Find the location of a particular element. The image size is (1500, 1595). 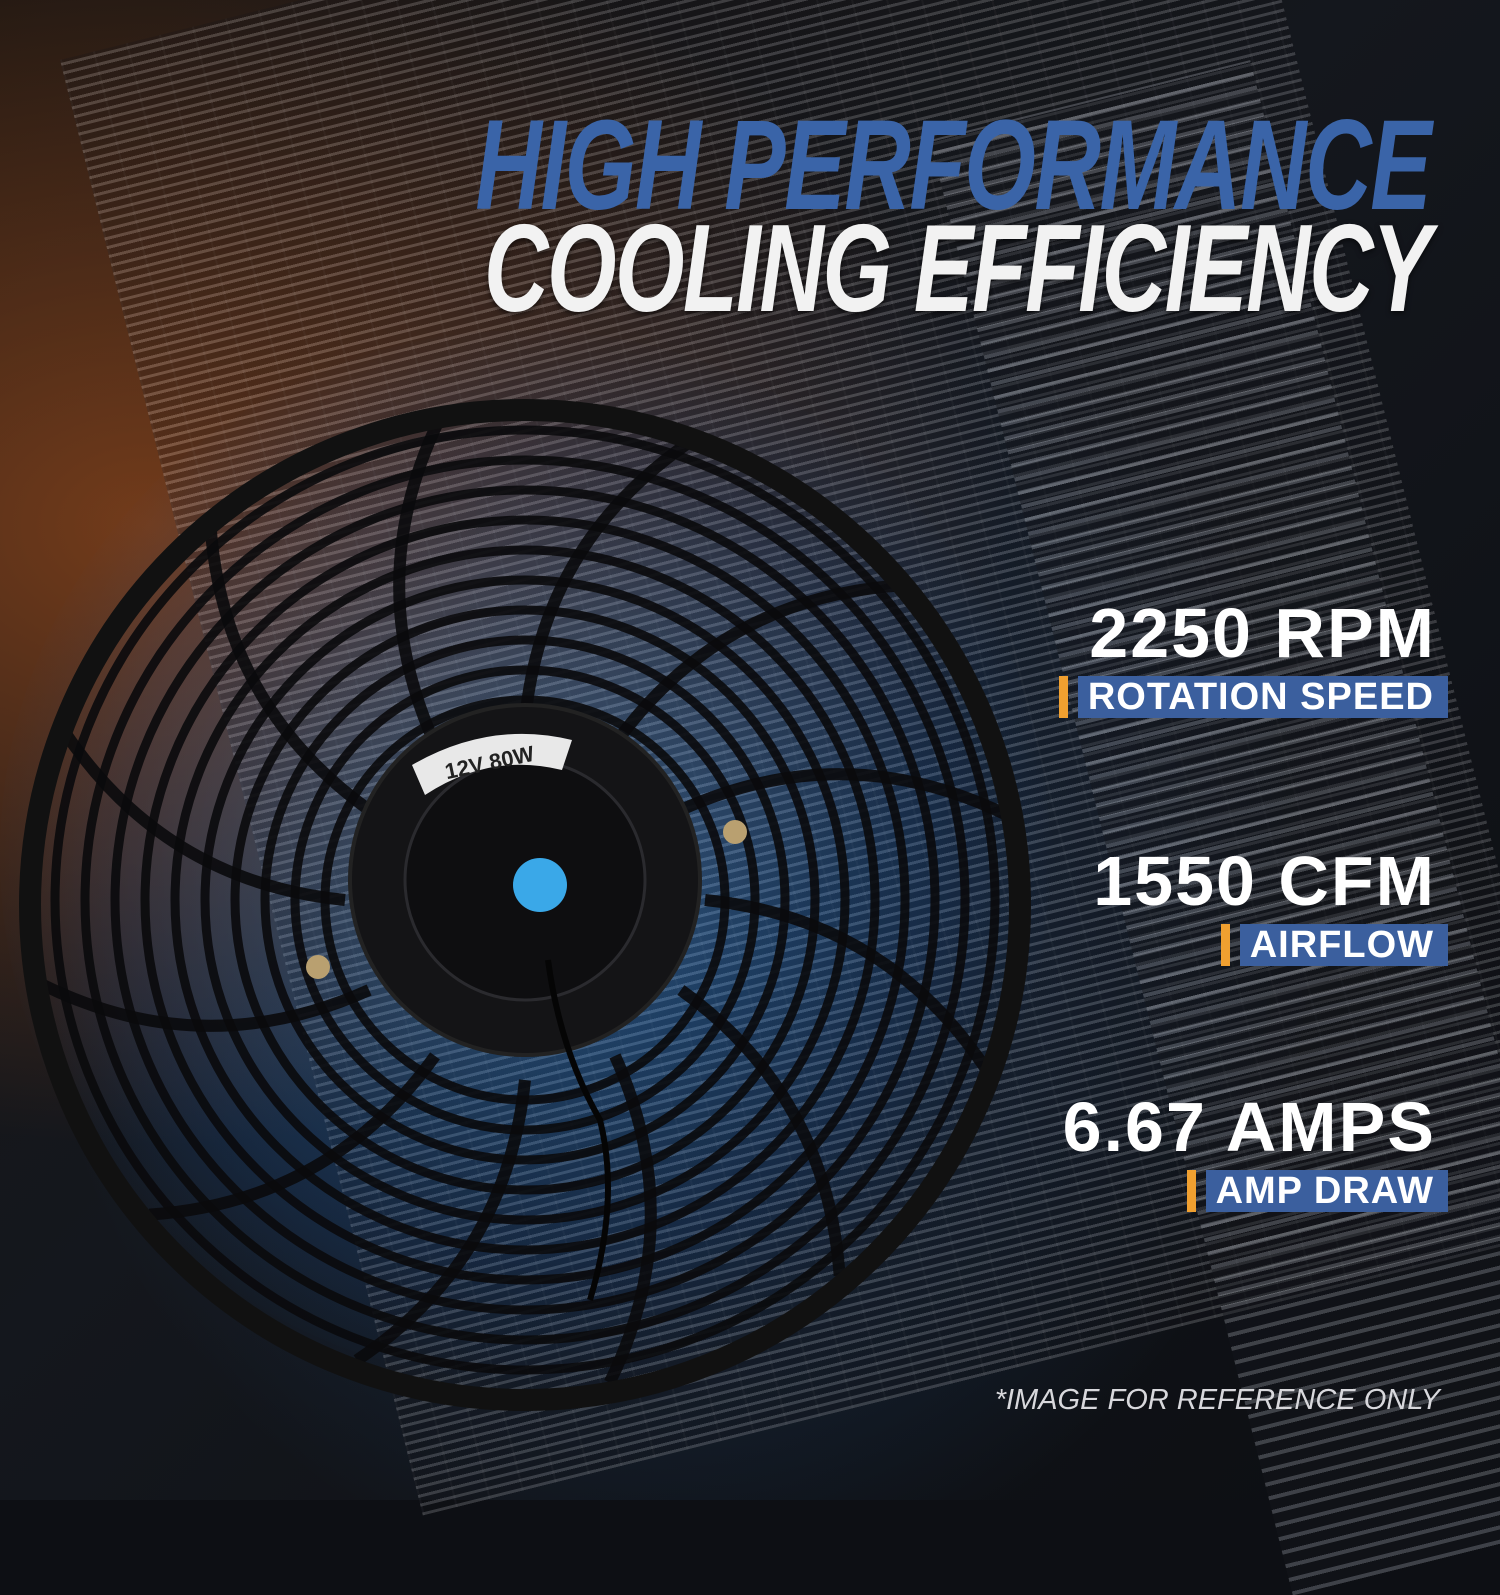

spec-airflow: 1550 CFM AIRFLOW is located at coordinates (1270, 908).